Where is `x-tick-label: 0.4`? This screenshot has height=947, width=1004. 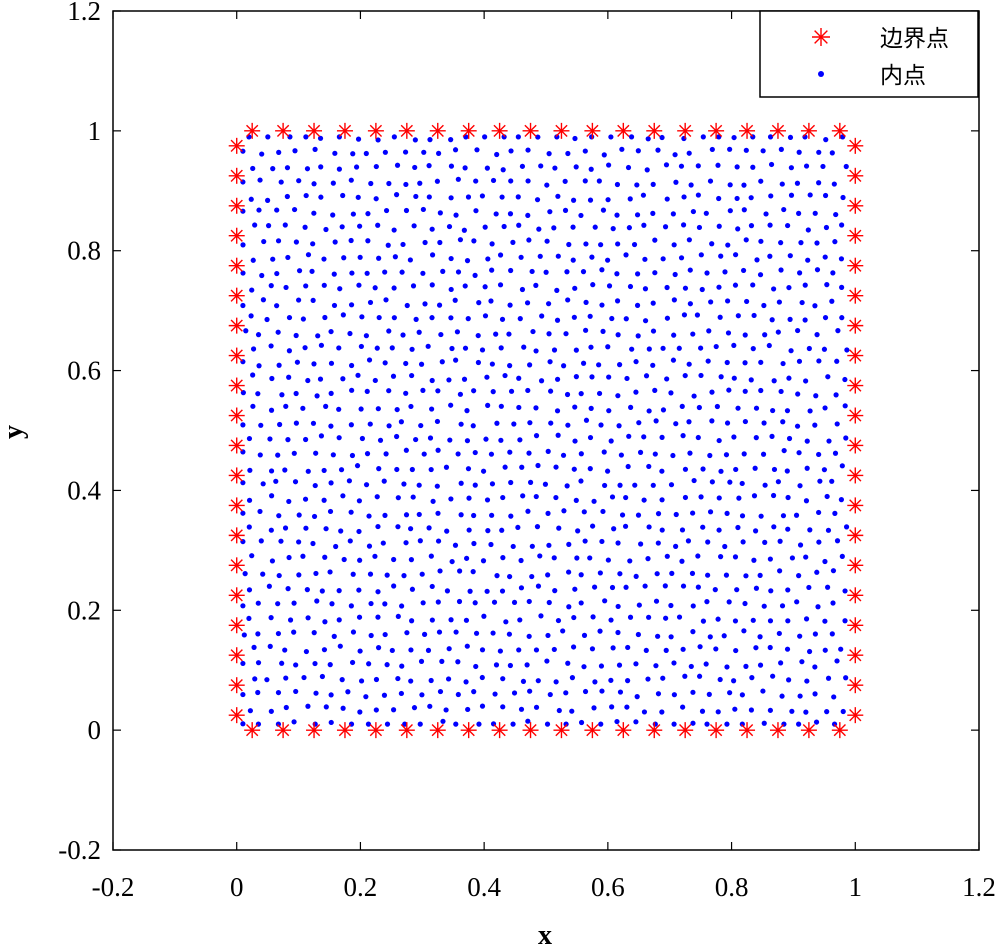
x-tick-label: 0.4 is located at coordinates (484, 887).